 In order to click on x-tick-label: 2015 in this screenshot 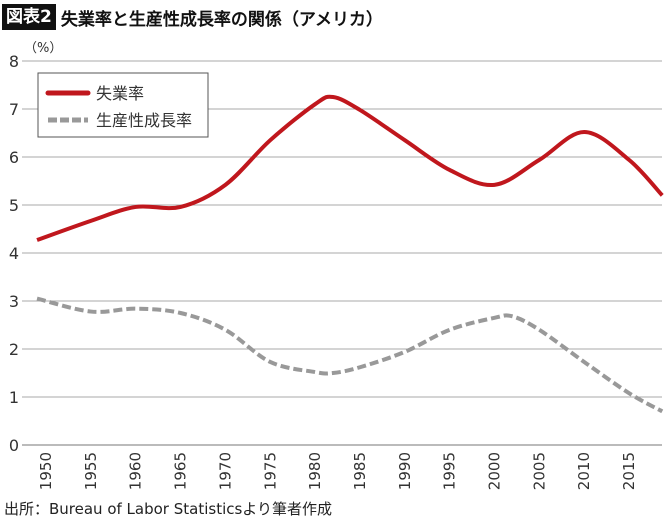, I will do `click(629, 471)`.